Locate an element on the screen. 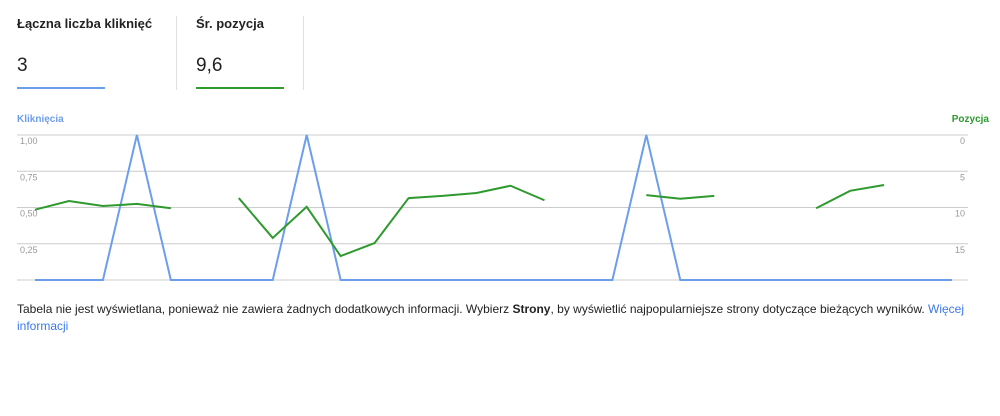 This screenshot has height=416, width=1000. metric-label: Łączna liczba kliknięć is located at coordinates (85, 23).